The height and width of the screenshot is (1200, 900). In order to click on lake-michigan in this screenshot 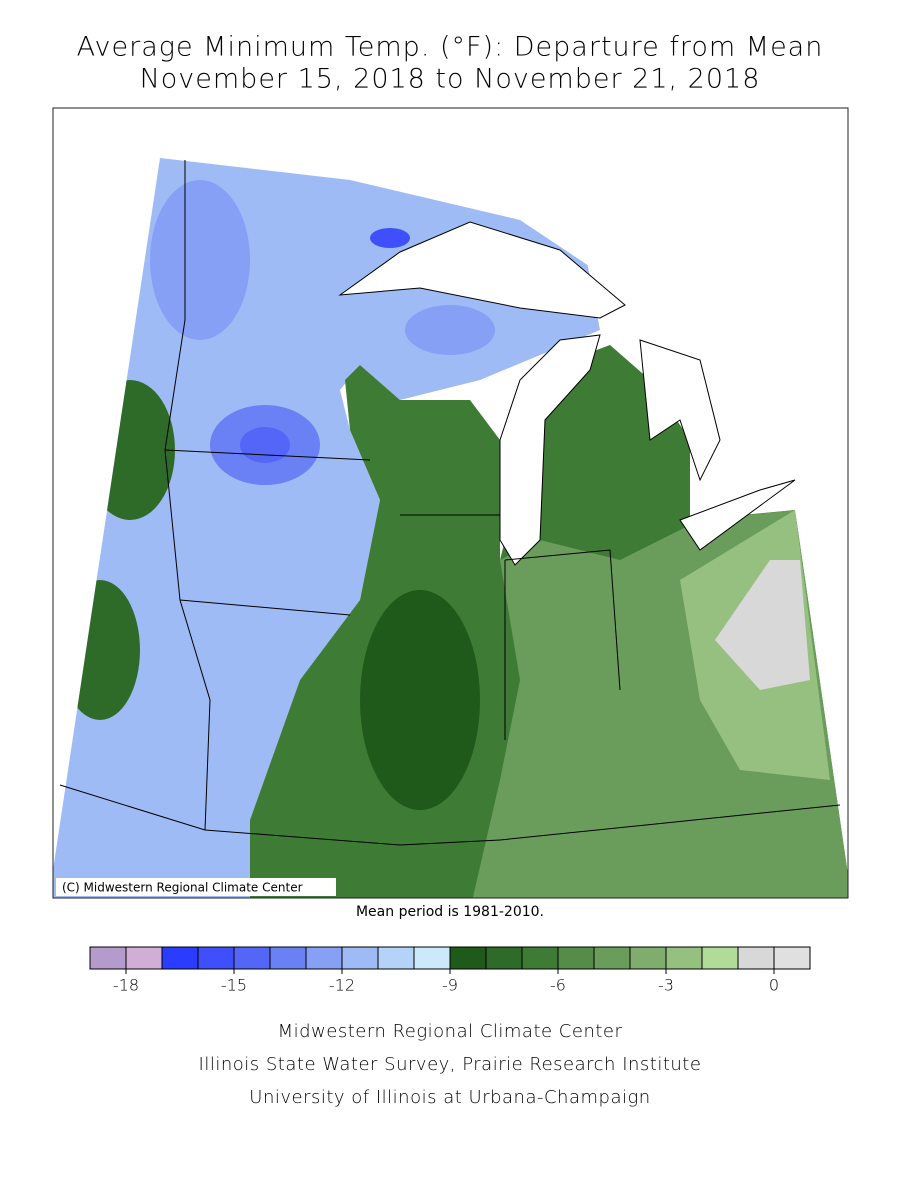, I will do `click(550, 450)`.